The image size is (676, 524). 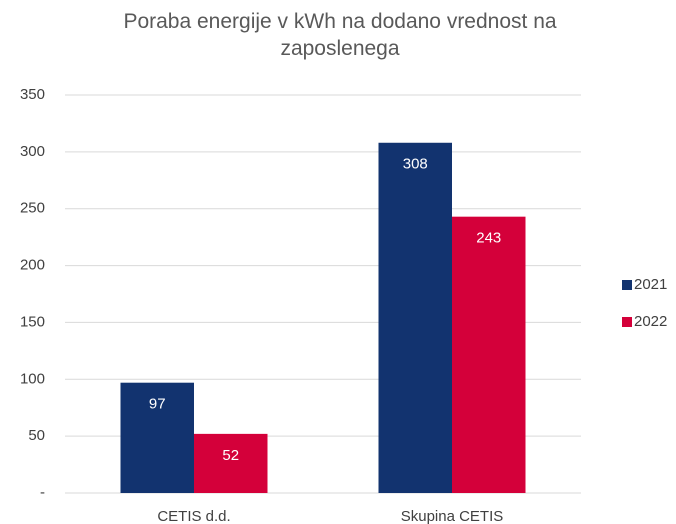 What do you see at coordinates (32, 265) in the screenshot?
I see `y-tick-label: 200` at bounding box center [32, 265].